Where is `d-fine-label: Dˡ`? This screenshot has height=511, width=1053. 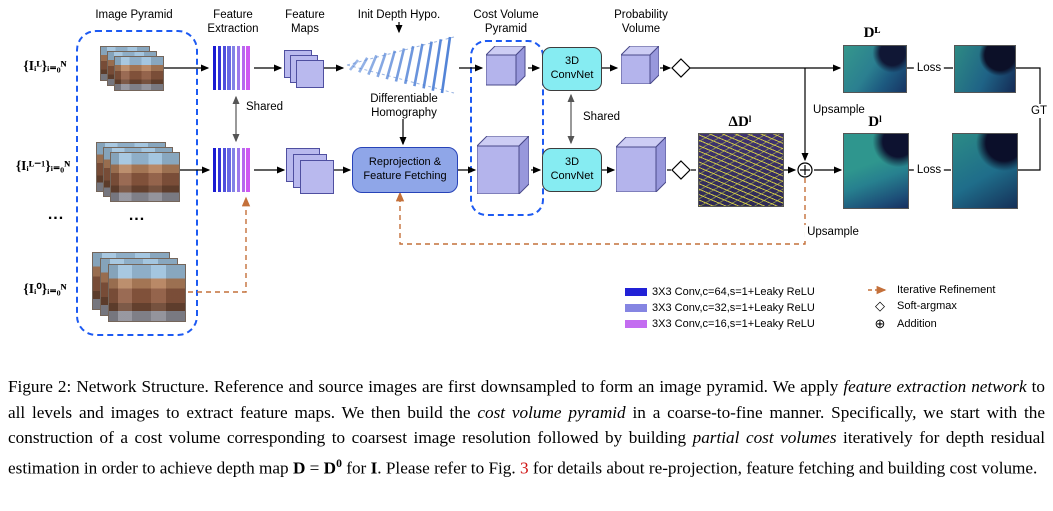
d-fine-label: Dˡ is located at coordinates (875, 122).